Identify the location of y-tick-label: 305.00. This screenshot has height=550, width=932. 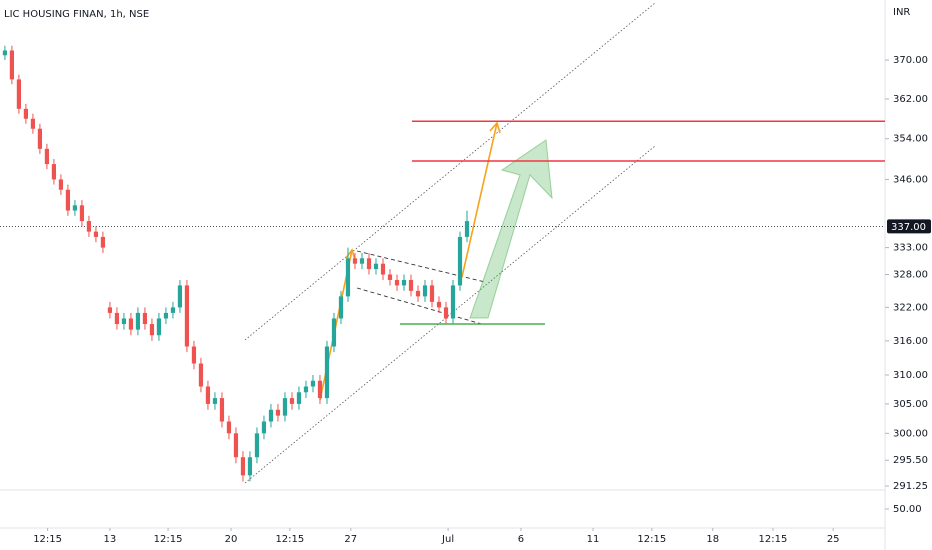
(910, 404).